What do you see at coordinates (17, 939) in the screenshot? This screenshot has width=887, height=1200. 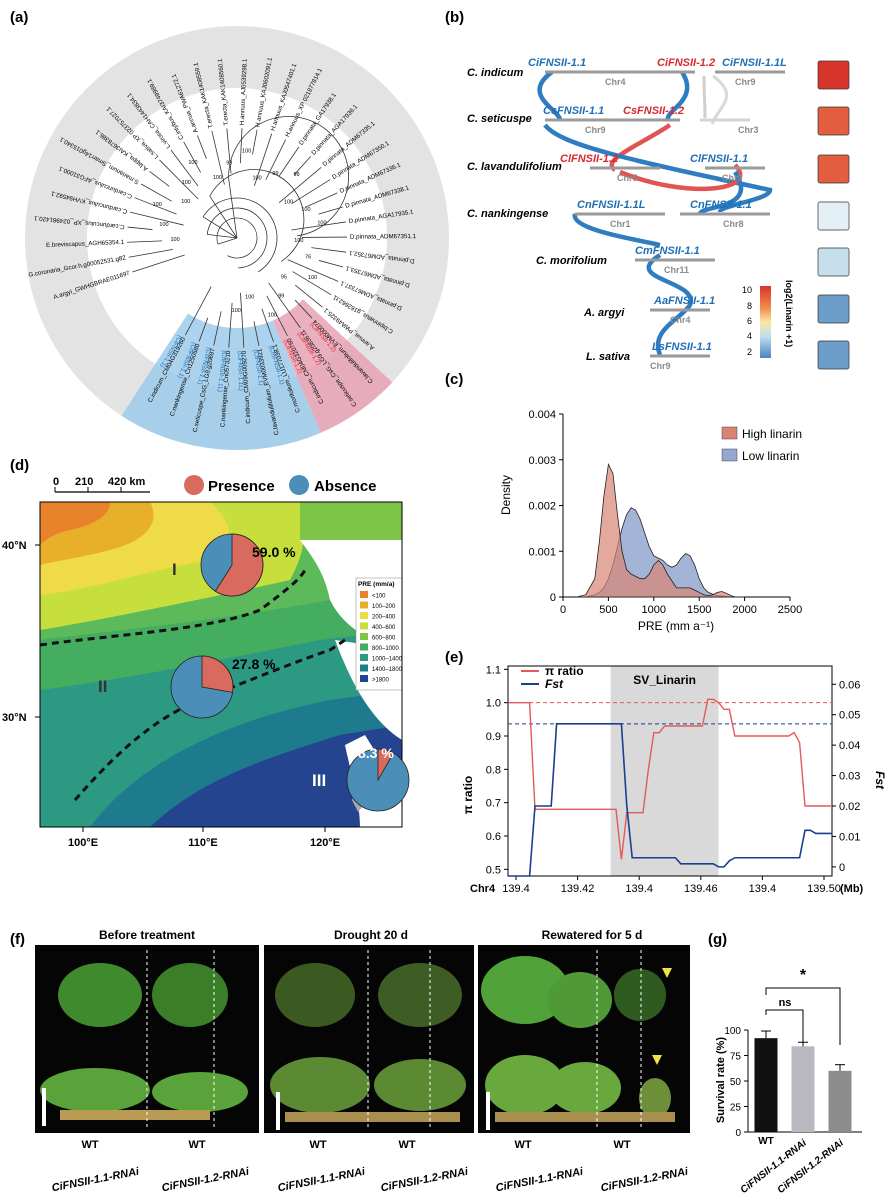 I see `panel-f-label: (f)` at bounding box center [17, 939].